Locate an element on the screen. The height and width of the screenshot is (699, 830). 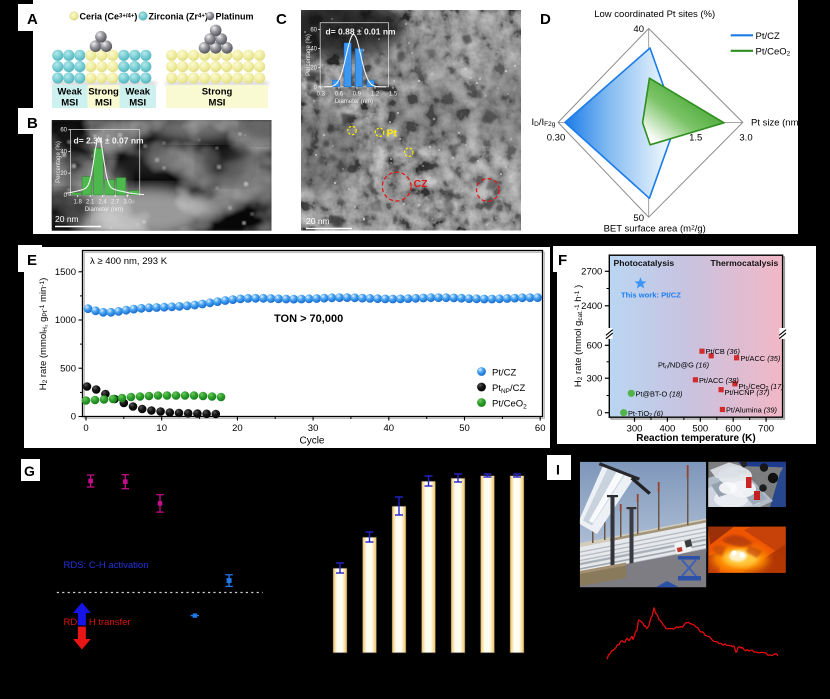
svg-text: Pt-TiO2 (6) is located at coordinates (646, 414).